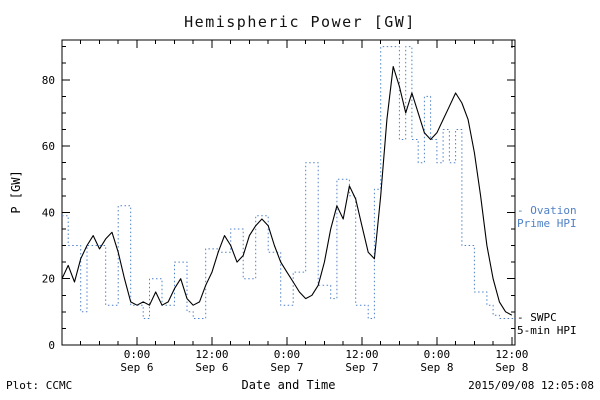  I want to click on plot-timestamp: 2015/09/08 12:05:08, so click(531, 385).